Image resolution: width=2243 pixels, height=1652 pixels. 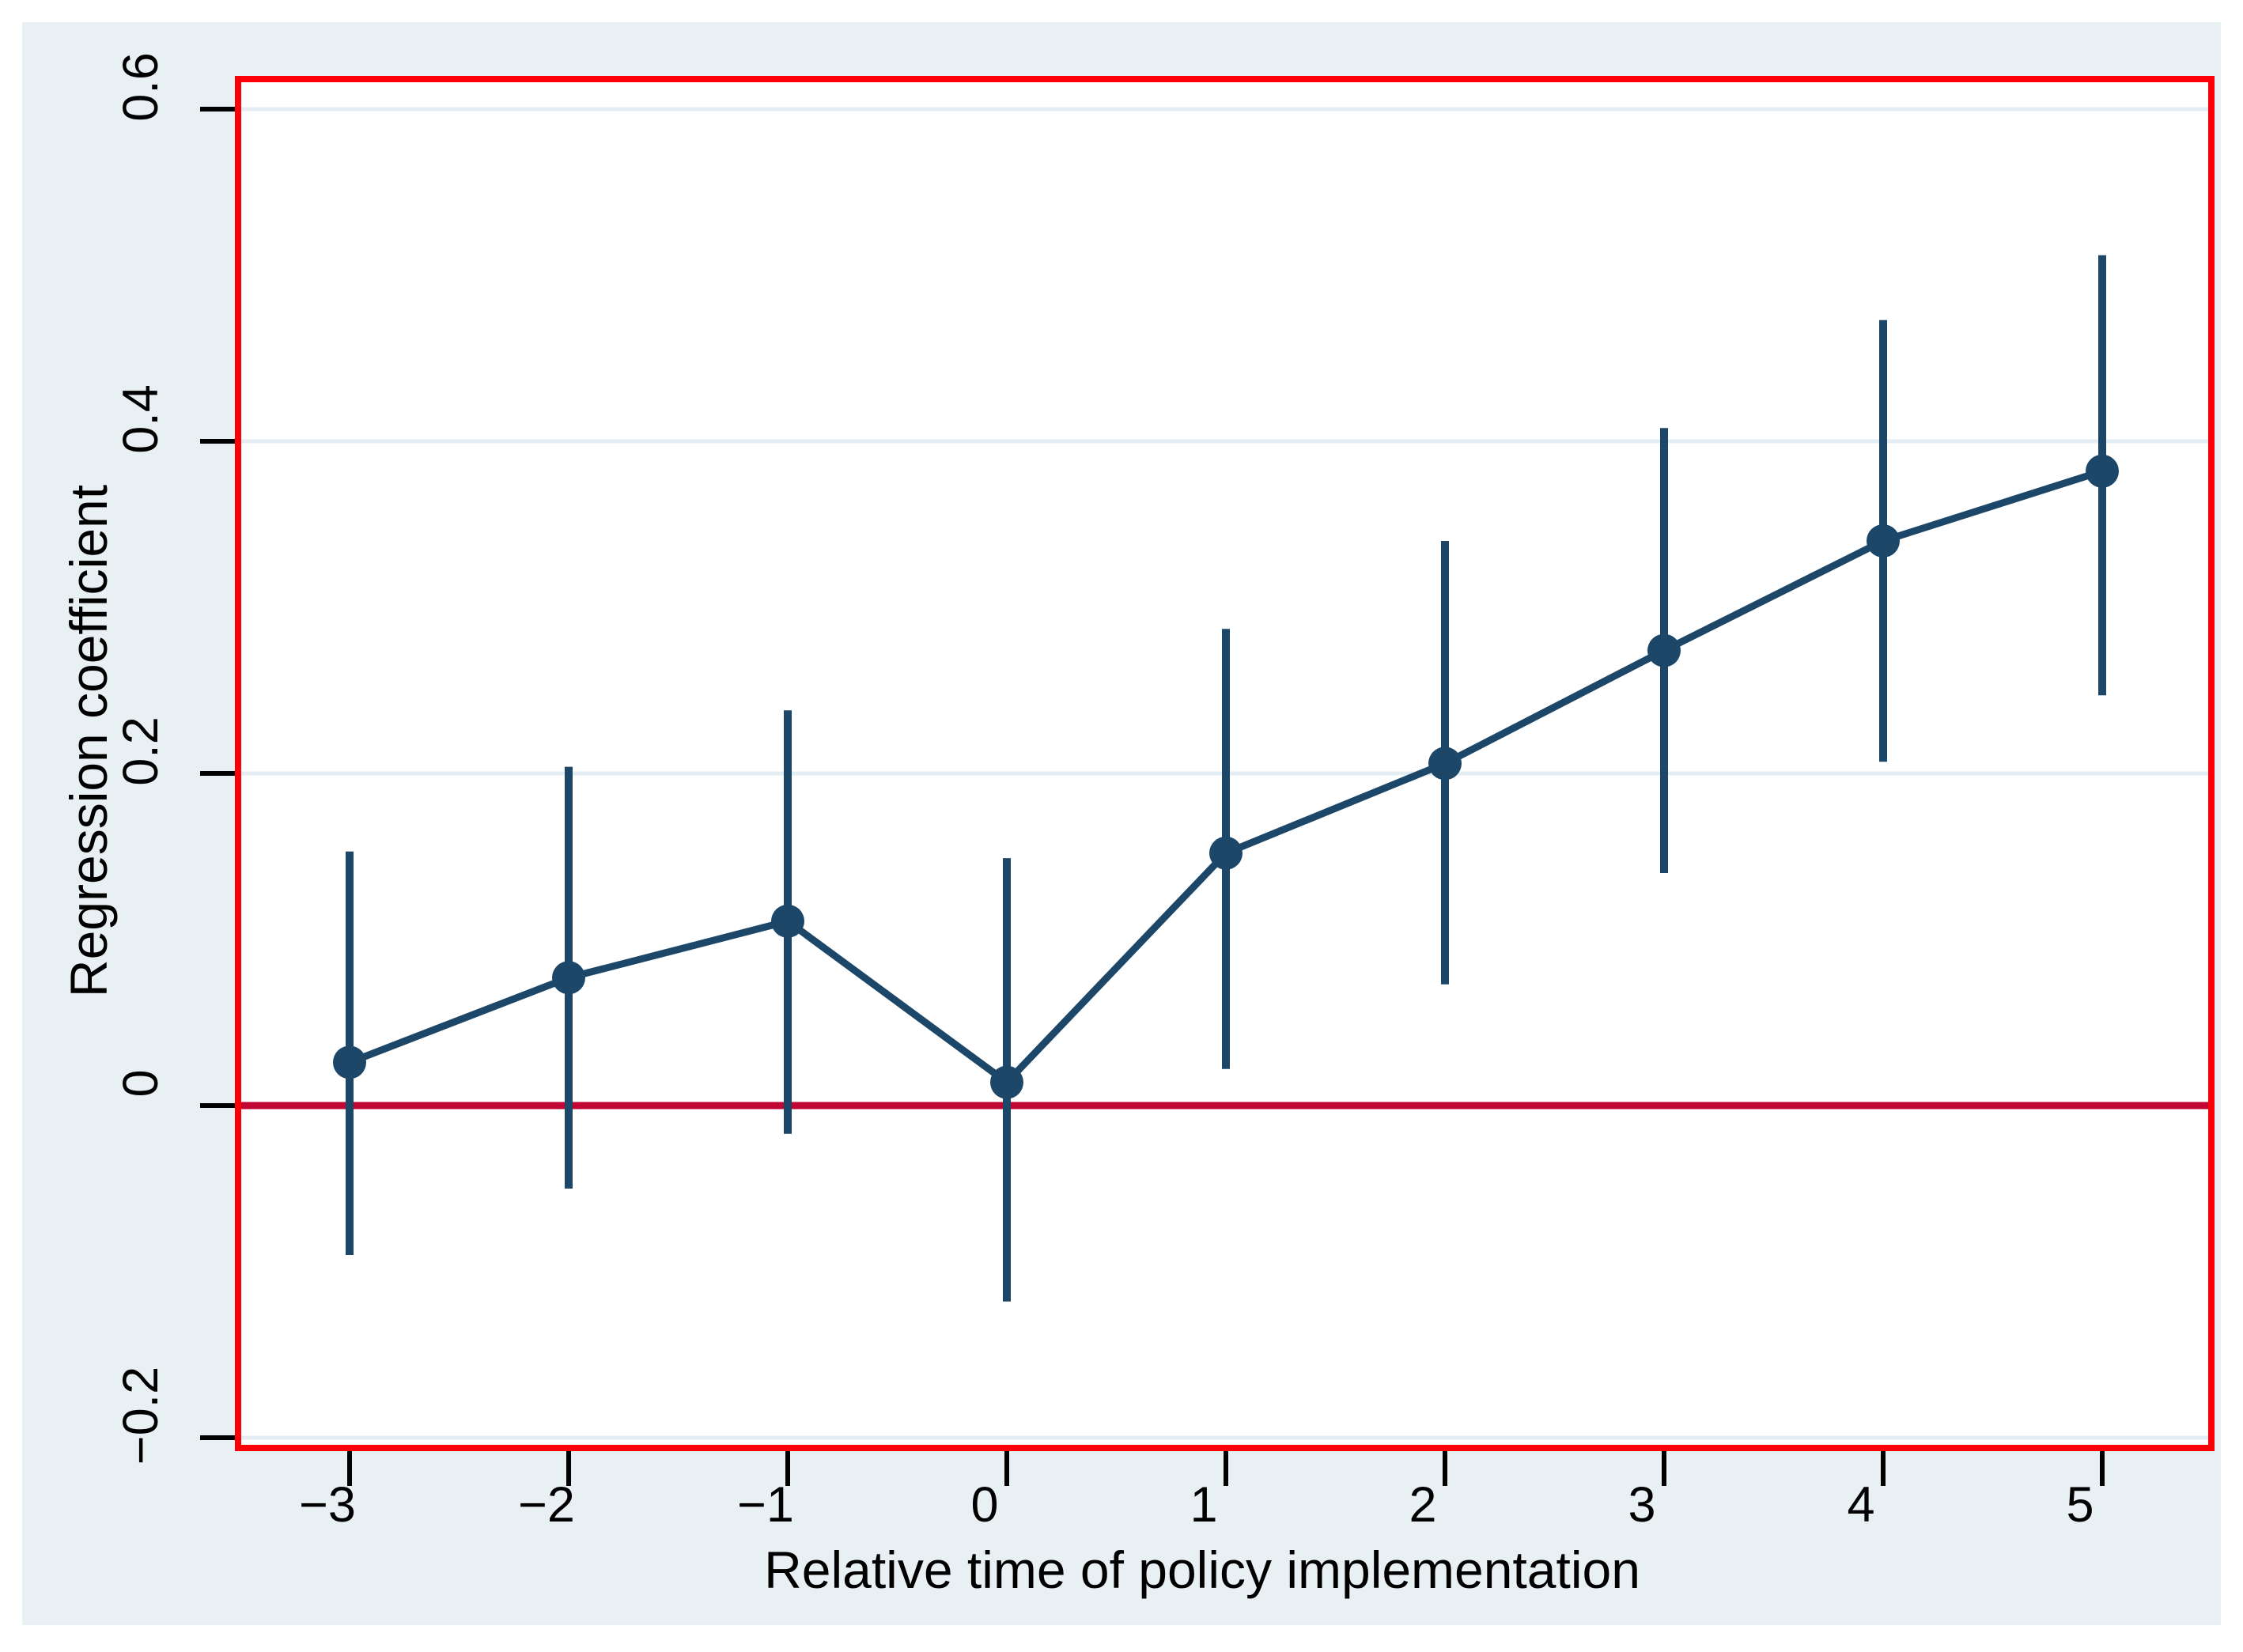 What do you see at coordinates (88, 741) in the screenshot?
I see `y-axis-title: Regression coefficient` at bounding box center [88, 741].